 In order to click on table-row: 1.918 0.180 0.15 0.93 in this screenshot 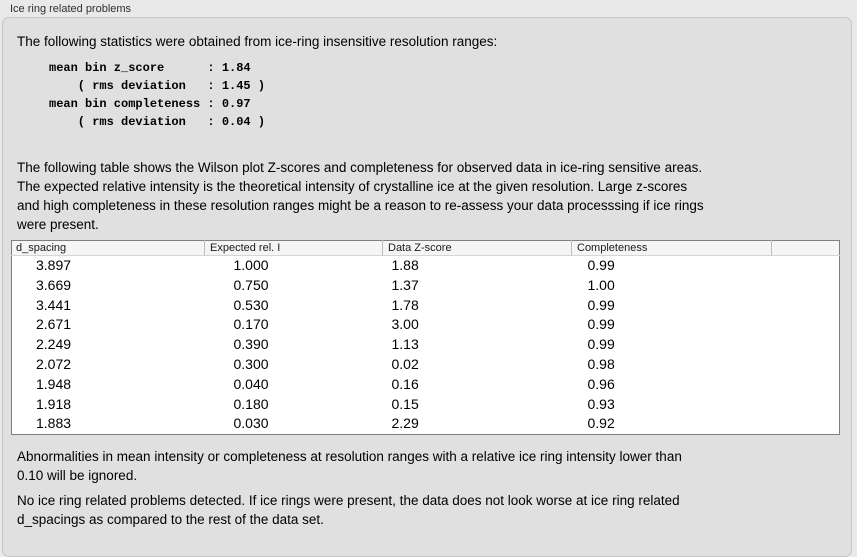, I will do `click(426, 405)`.